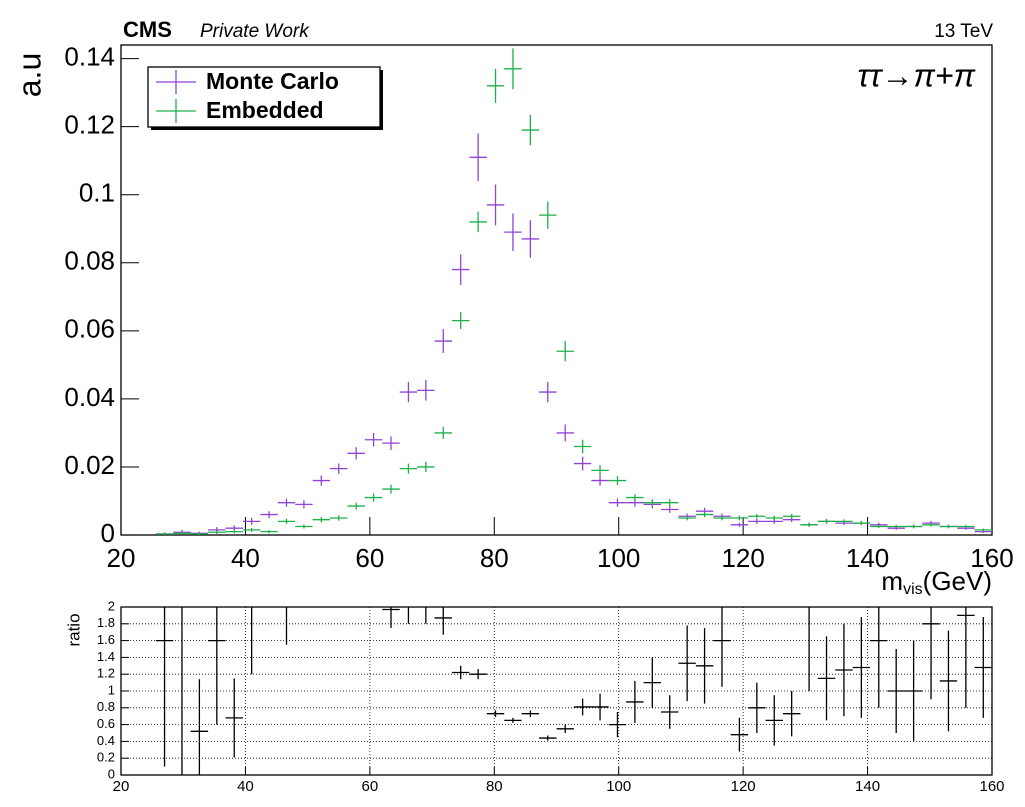 Image resolution: width=1025 pixels, height=807 pixels. What do you see at coordinates (106, 622) in the screenshot?
I see `y-tick-label: 1.8` at bounding box center [106, 622].